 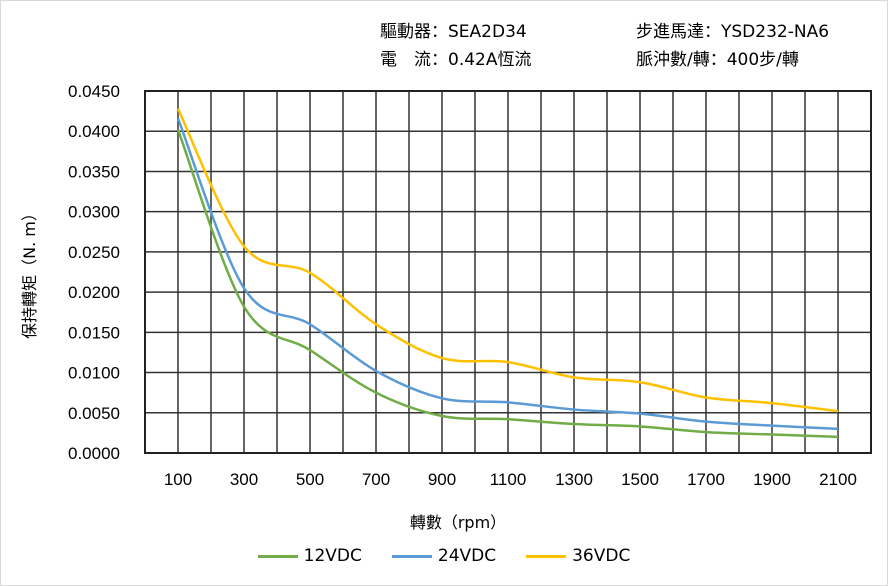 I want to click on legend: 12VDC 24VDC 36VDC, so click(x=444, y=556).